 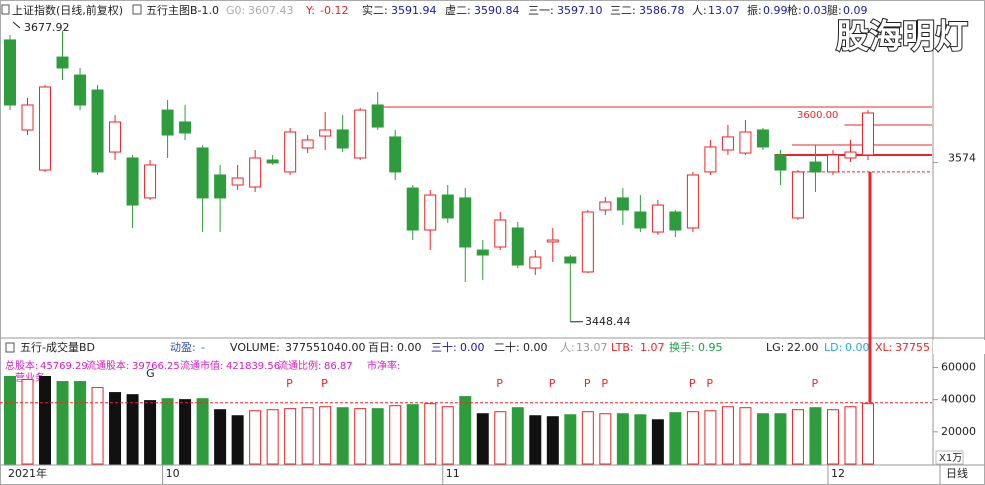 What do you see at coordinates (958, 399) in the screenshot?
I see `y-tick-label: 40000` at bounding box center [958, 399].